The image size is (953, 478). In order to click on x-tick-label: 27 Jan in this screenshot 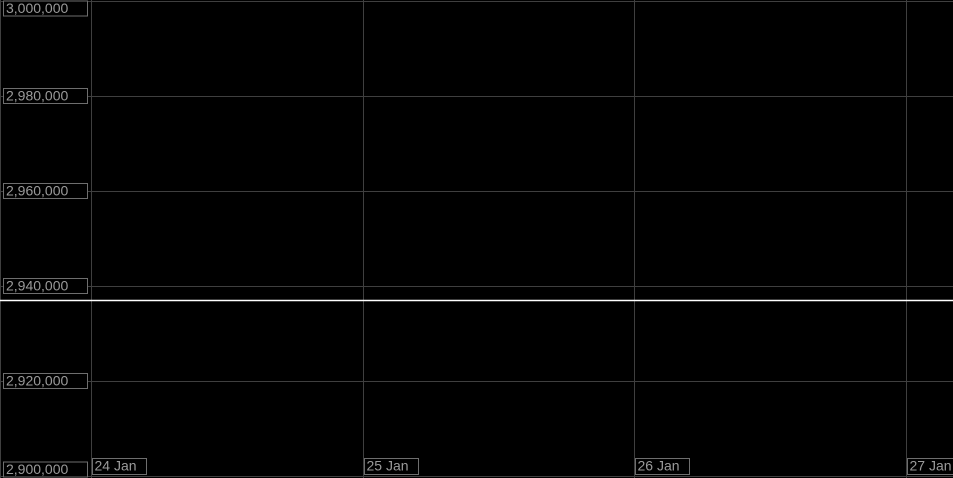, I will do `click(931, 466)`.